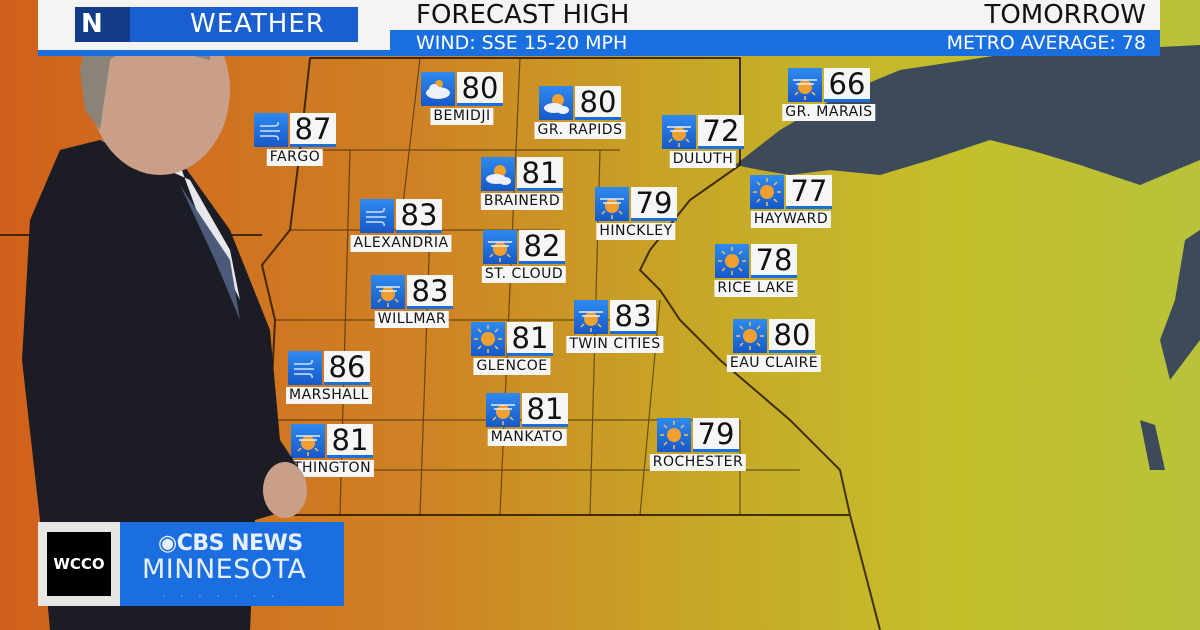 The width and height of the screenshot is (1200, 630). What do you see at coordinates (615, 344) in the screenshot?
I see `city-name: TWIN CITIES` at bounding box center [615, 344].